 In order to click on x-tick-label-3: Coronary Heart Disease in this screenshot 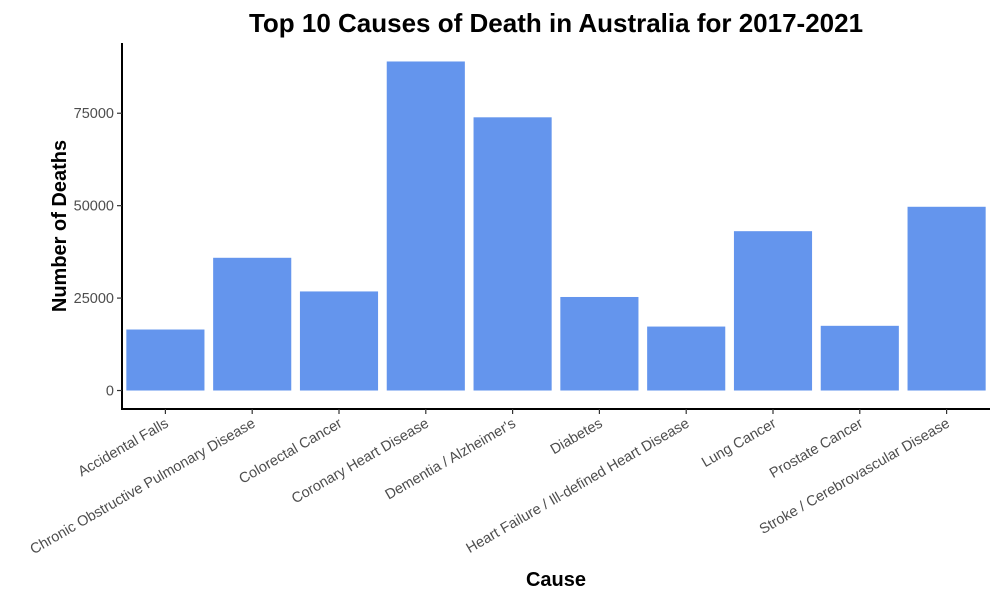, I will do `click(360, 462)`.